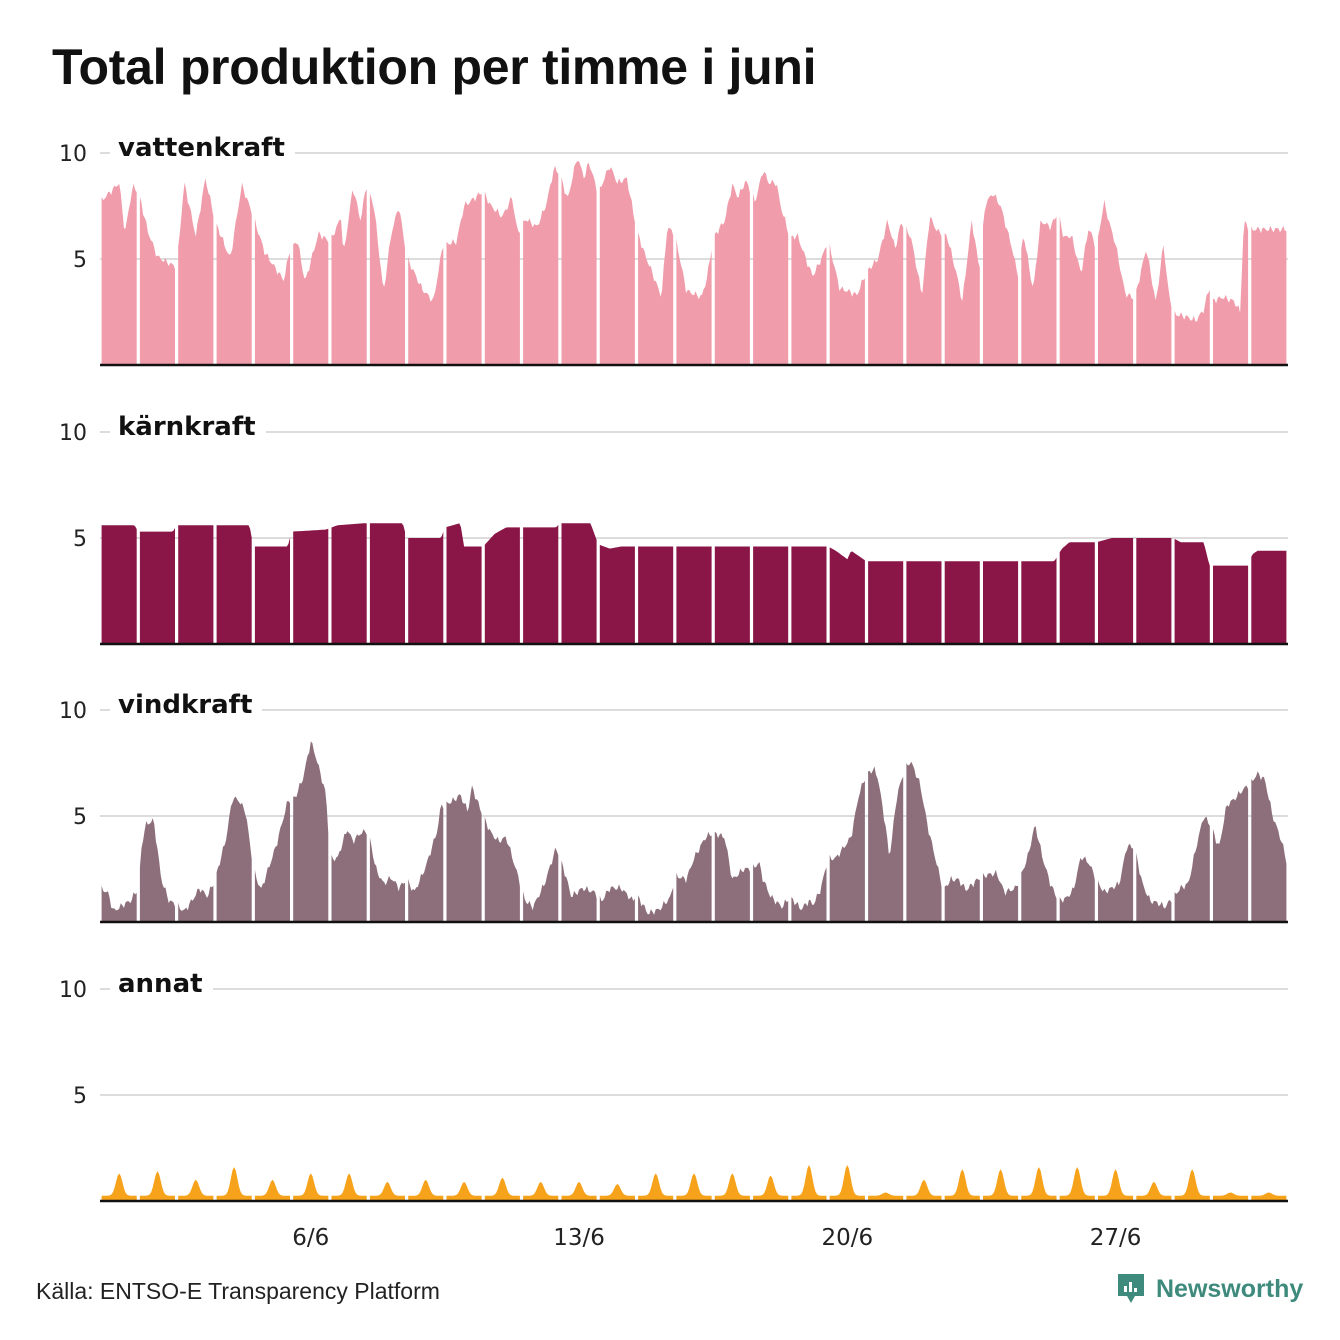 This screenshot has width=1340, height=1340. Describe the element at coordinates (238, 1291) in the screenshot. I see `source-note: Källa: ENTSO-E Transparency Platform` at that location.